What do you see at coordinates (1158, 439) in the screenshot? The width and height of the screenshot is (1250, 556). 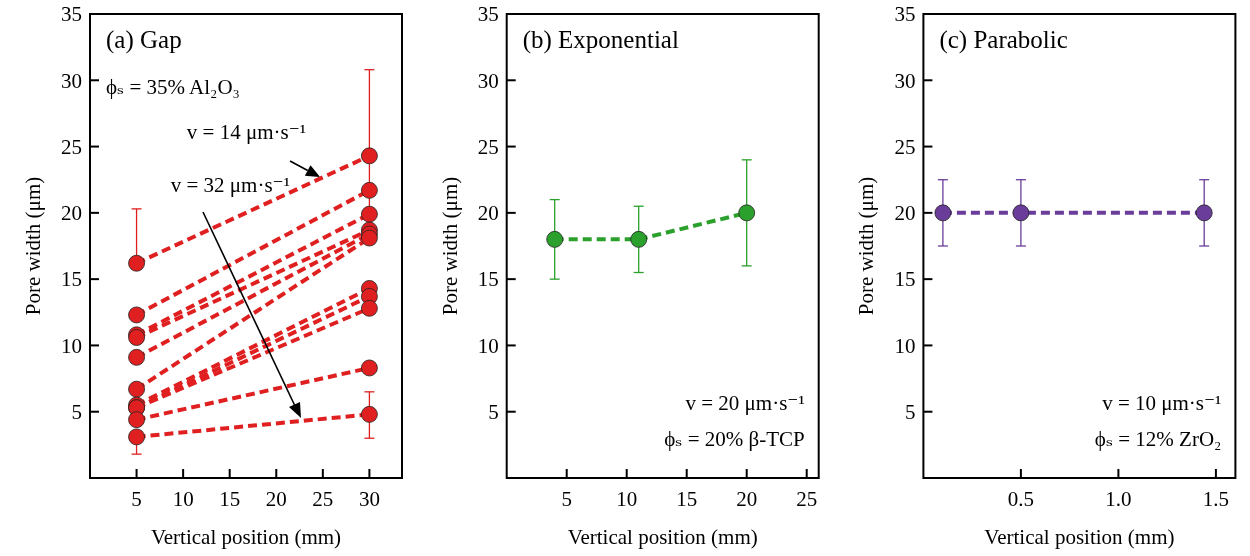 I see `annotation: ϕₛ = 12% ZrO₂` at bounding box center [1158, 439].